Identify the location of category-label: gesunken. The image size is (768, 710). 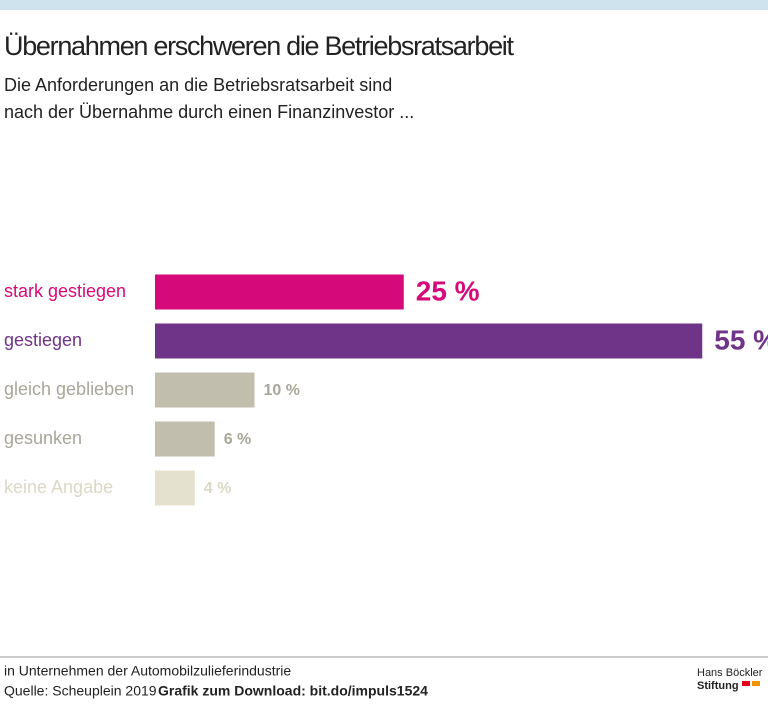
(43, 438).